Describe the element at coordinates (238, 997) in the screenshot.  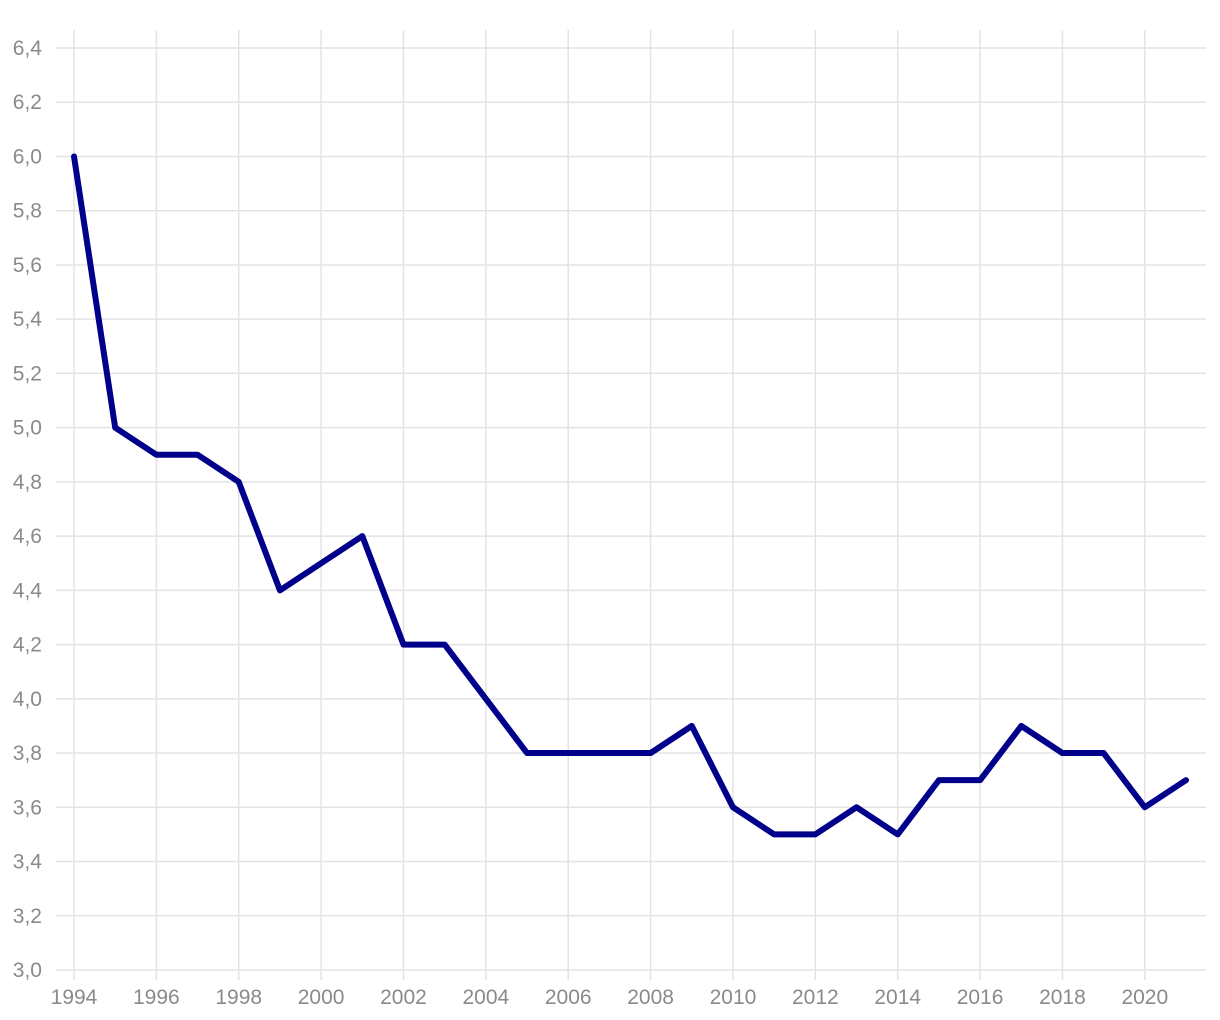
I see `x-tick-label: 1998` at that location.